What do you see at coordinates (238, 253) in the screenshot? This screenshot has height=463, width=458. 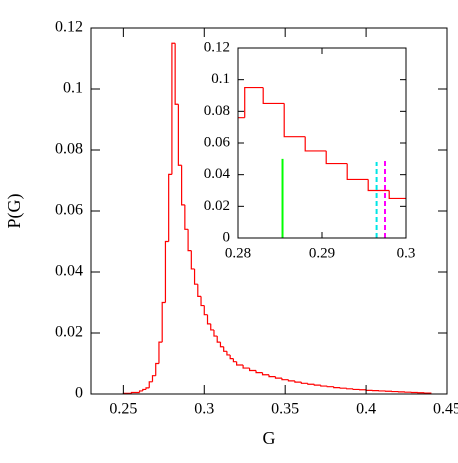 I see `x-tick-label: 0.28` at bounding box center [238, 253].